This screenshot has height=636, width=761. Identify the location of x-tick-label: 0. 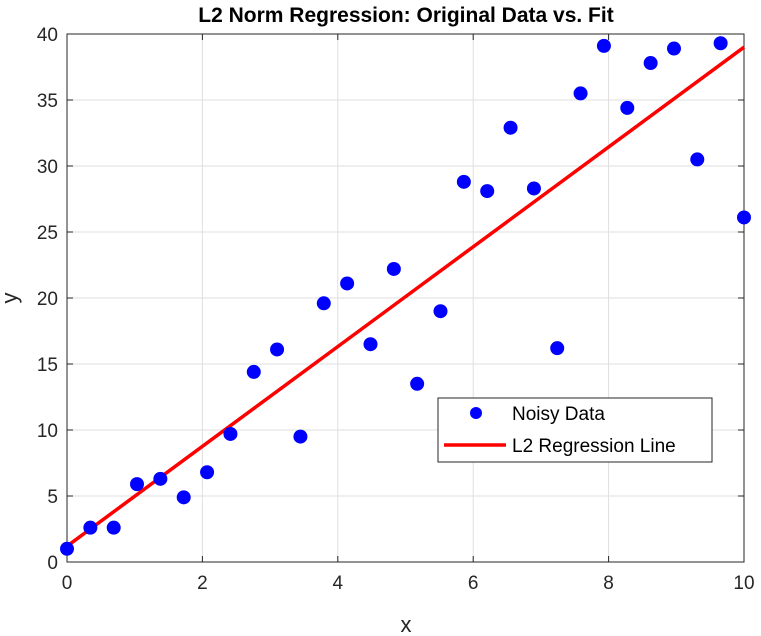
(67, 583).